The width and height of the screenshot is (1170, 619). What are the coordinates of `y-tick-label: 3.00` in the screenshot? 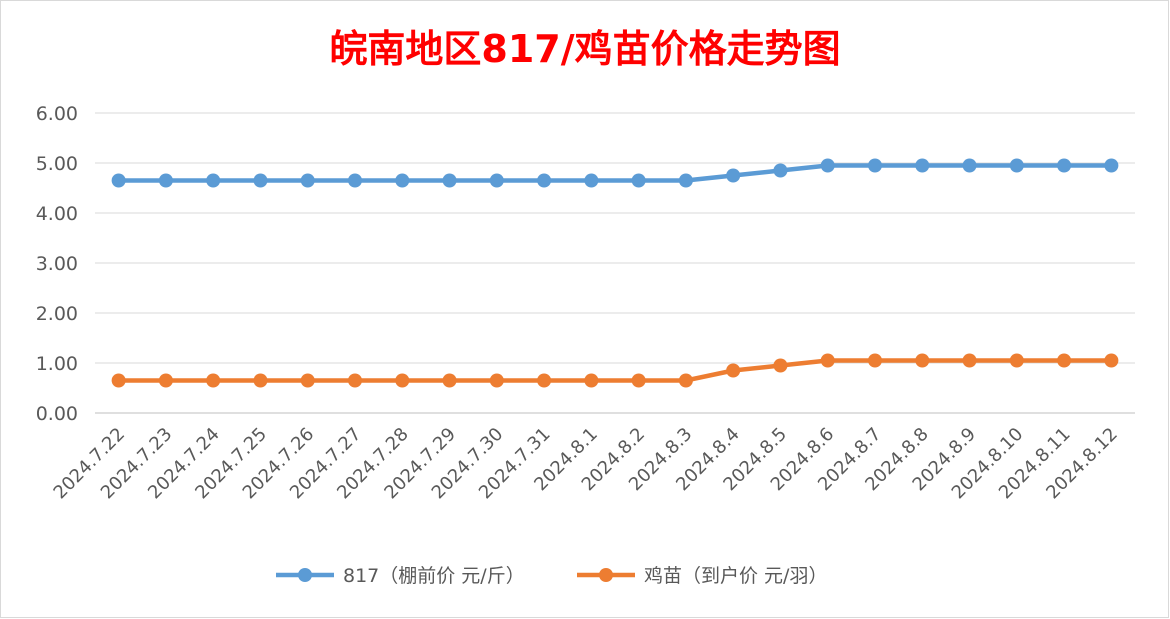 It's located at (57, 264).